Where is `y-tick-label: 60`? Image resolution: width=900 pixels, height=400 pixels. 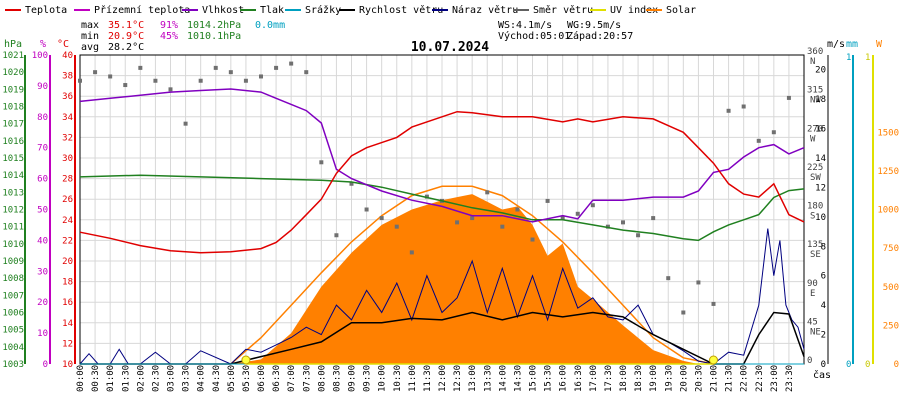
y-tick-label: 60 is located at coordinates (42, 180).